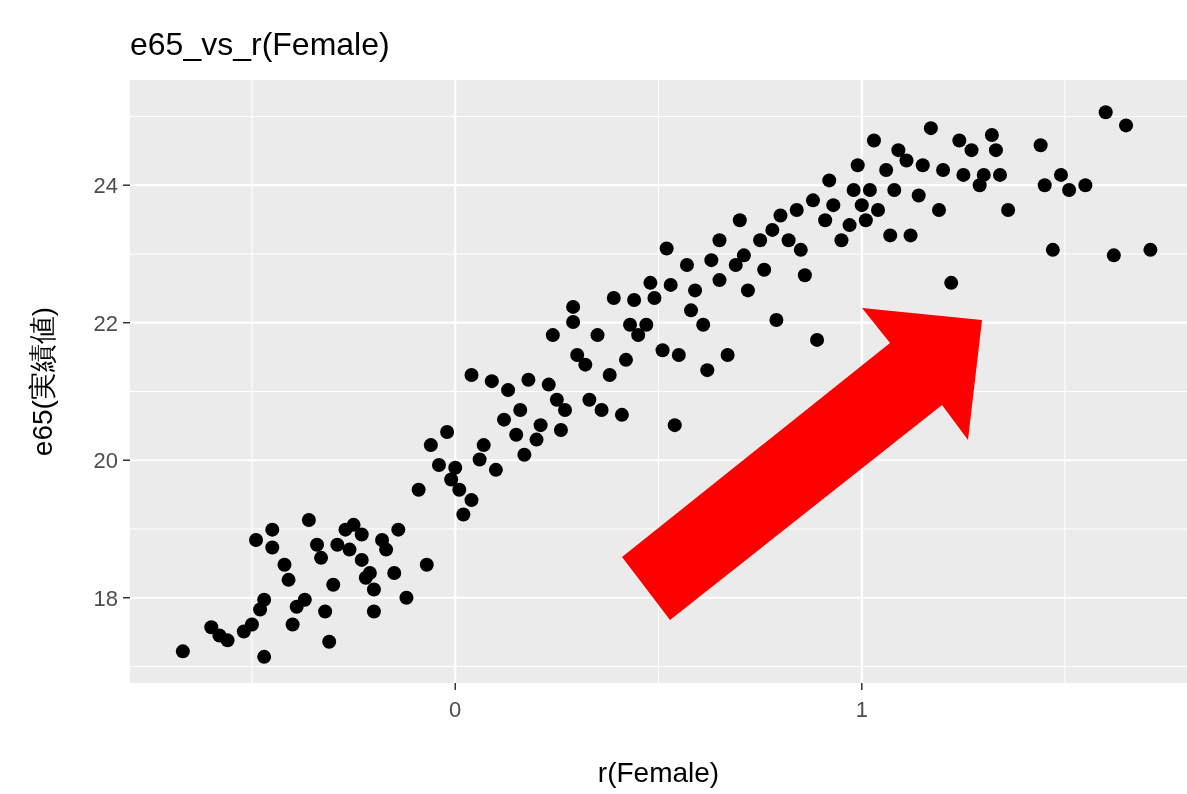  I want to click on chart-title: e65_vs_r(Female), so click(260, 44).